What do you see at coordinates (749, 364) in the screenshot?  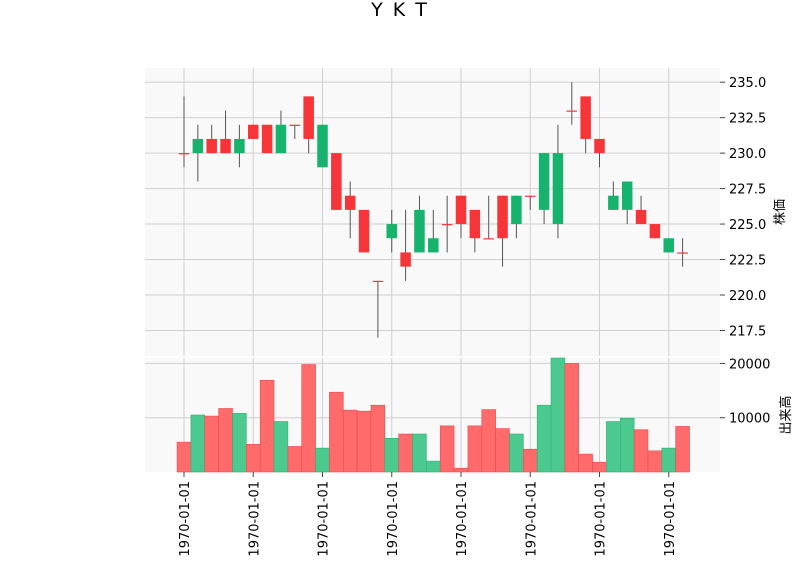 I see `volume-tick-label: 20000` at bounding box center [749, 364].